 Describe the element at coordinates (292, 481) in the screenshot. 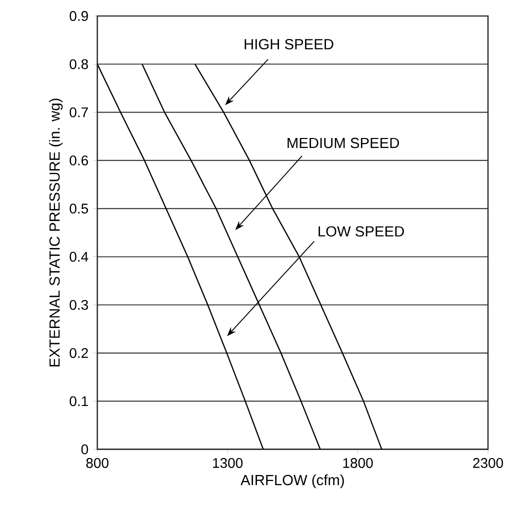

I see `x-axis-title: AIRFLOW (cfm)` at that location.